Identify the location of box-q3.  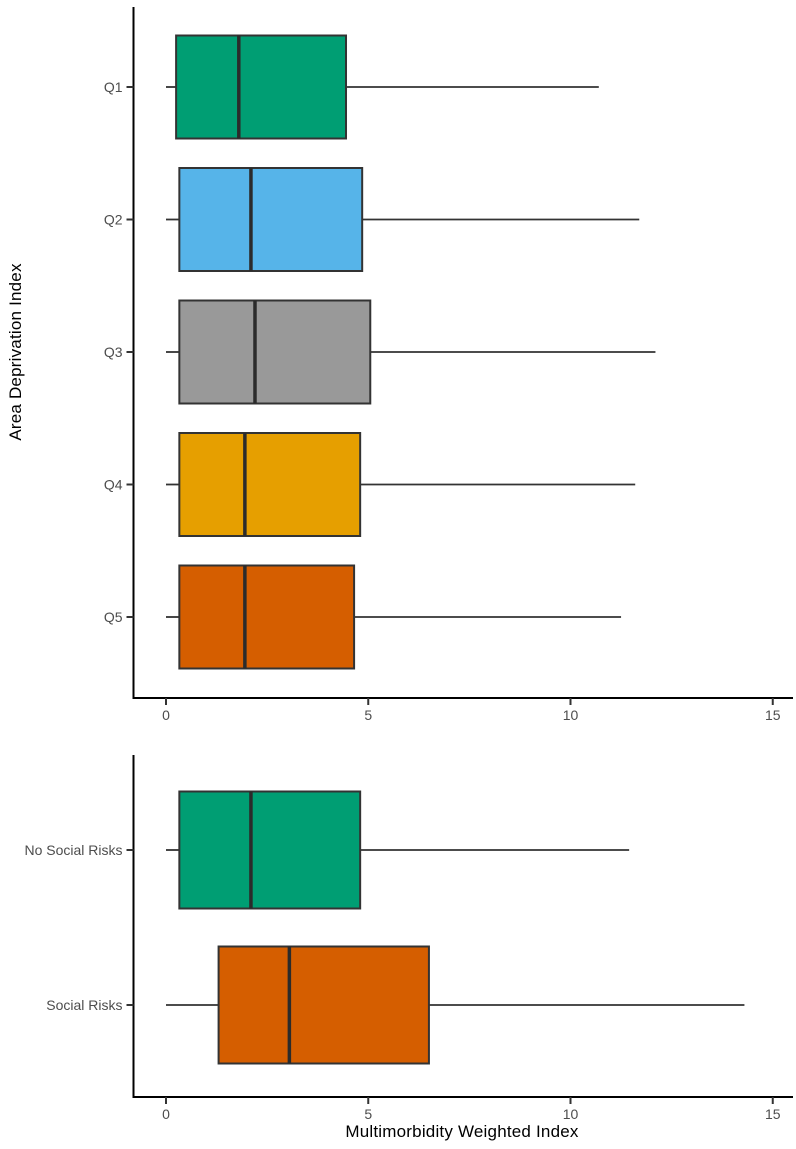
(275, 352).